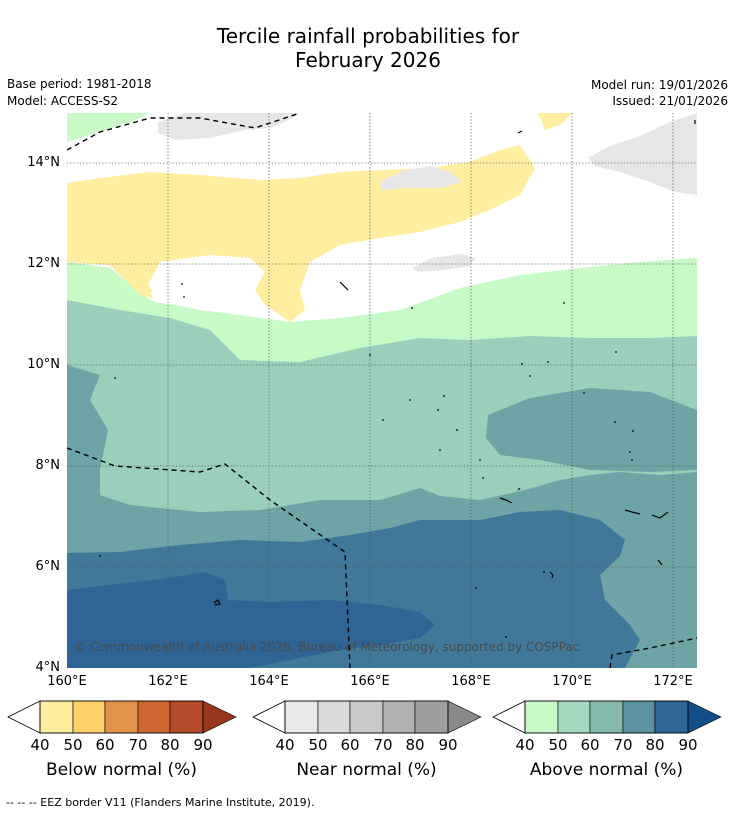 This screenshot has height=816, width=736. Describe the element at coordinates (383, 745) in the screenshot. I see `near-tick: 70` at that location.